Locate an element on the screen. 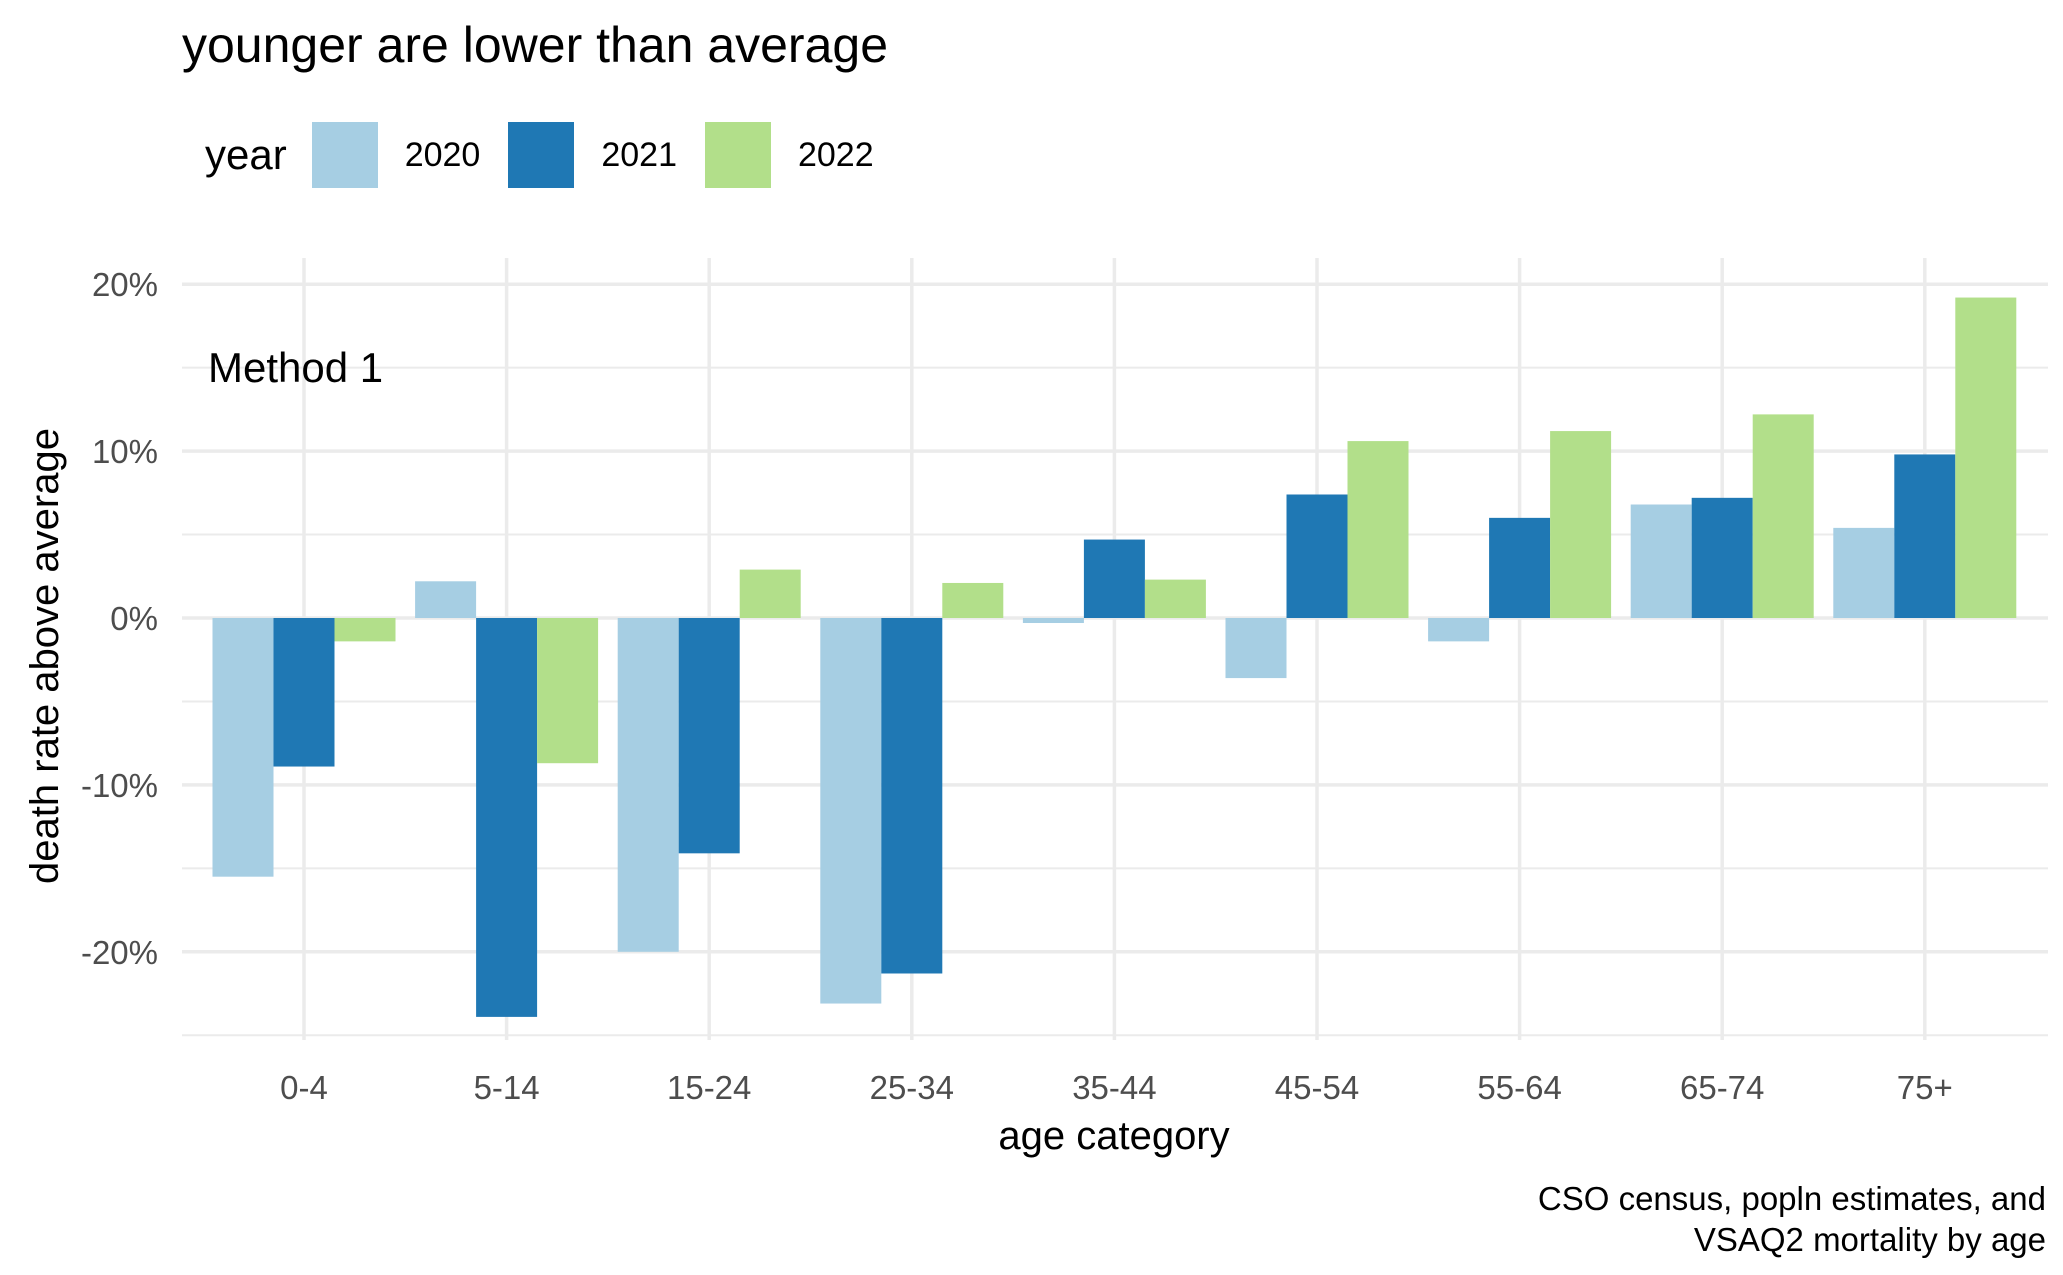 The width and height of the screenshot is (2063, 1275). legend-swatch-2021 is located at coordinates (541, 155).